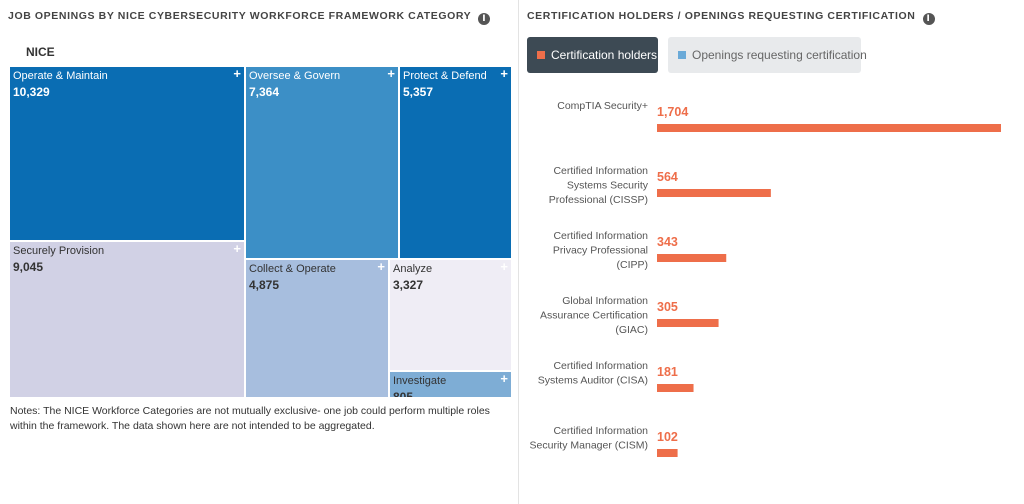  I want to click on panel-divider, so click(518, 252).